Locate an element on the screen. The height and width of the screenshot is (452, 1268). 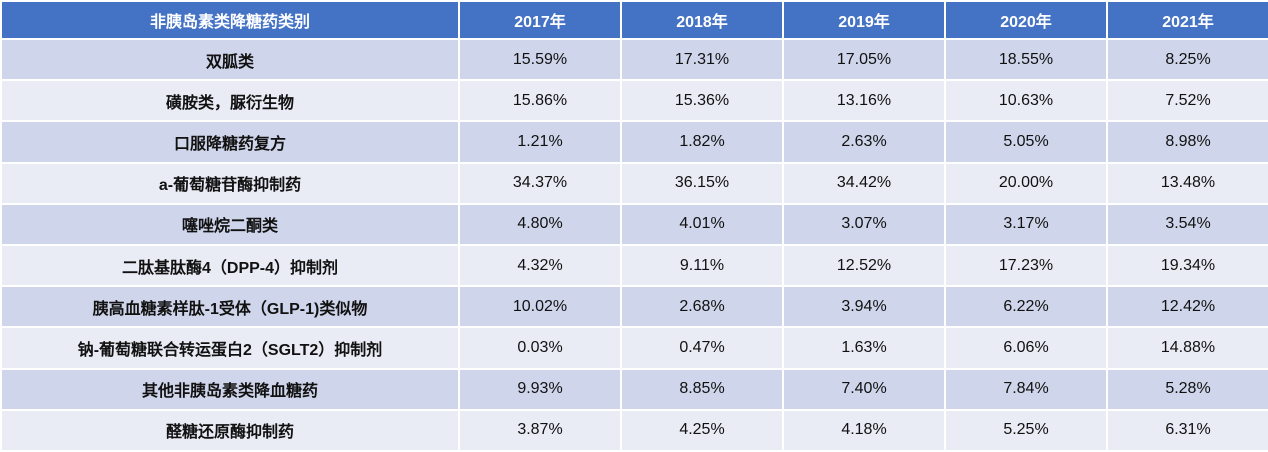
value-cell: 8.25% is located at coordinates (1187, 59).